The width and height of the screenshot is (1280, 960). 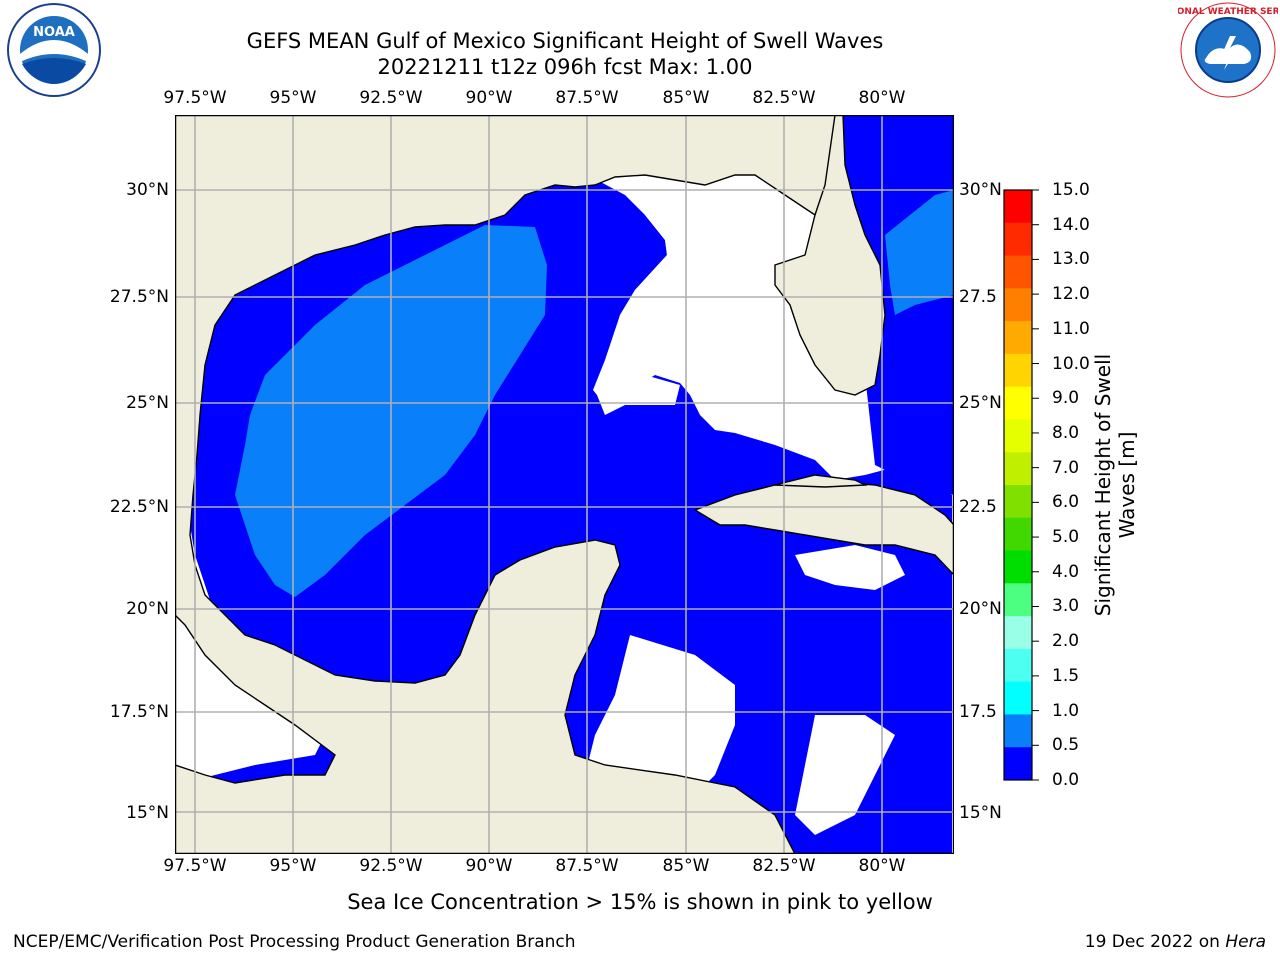 What do you see at coordinates (850, 567) in the screenshot?
I see `missing-data-cayman` at bounding box center [850, 567].